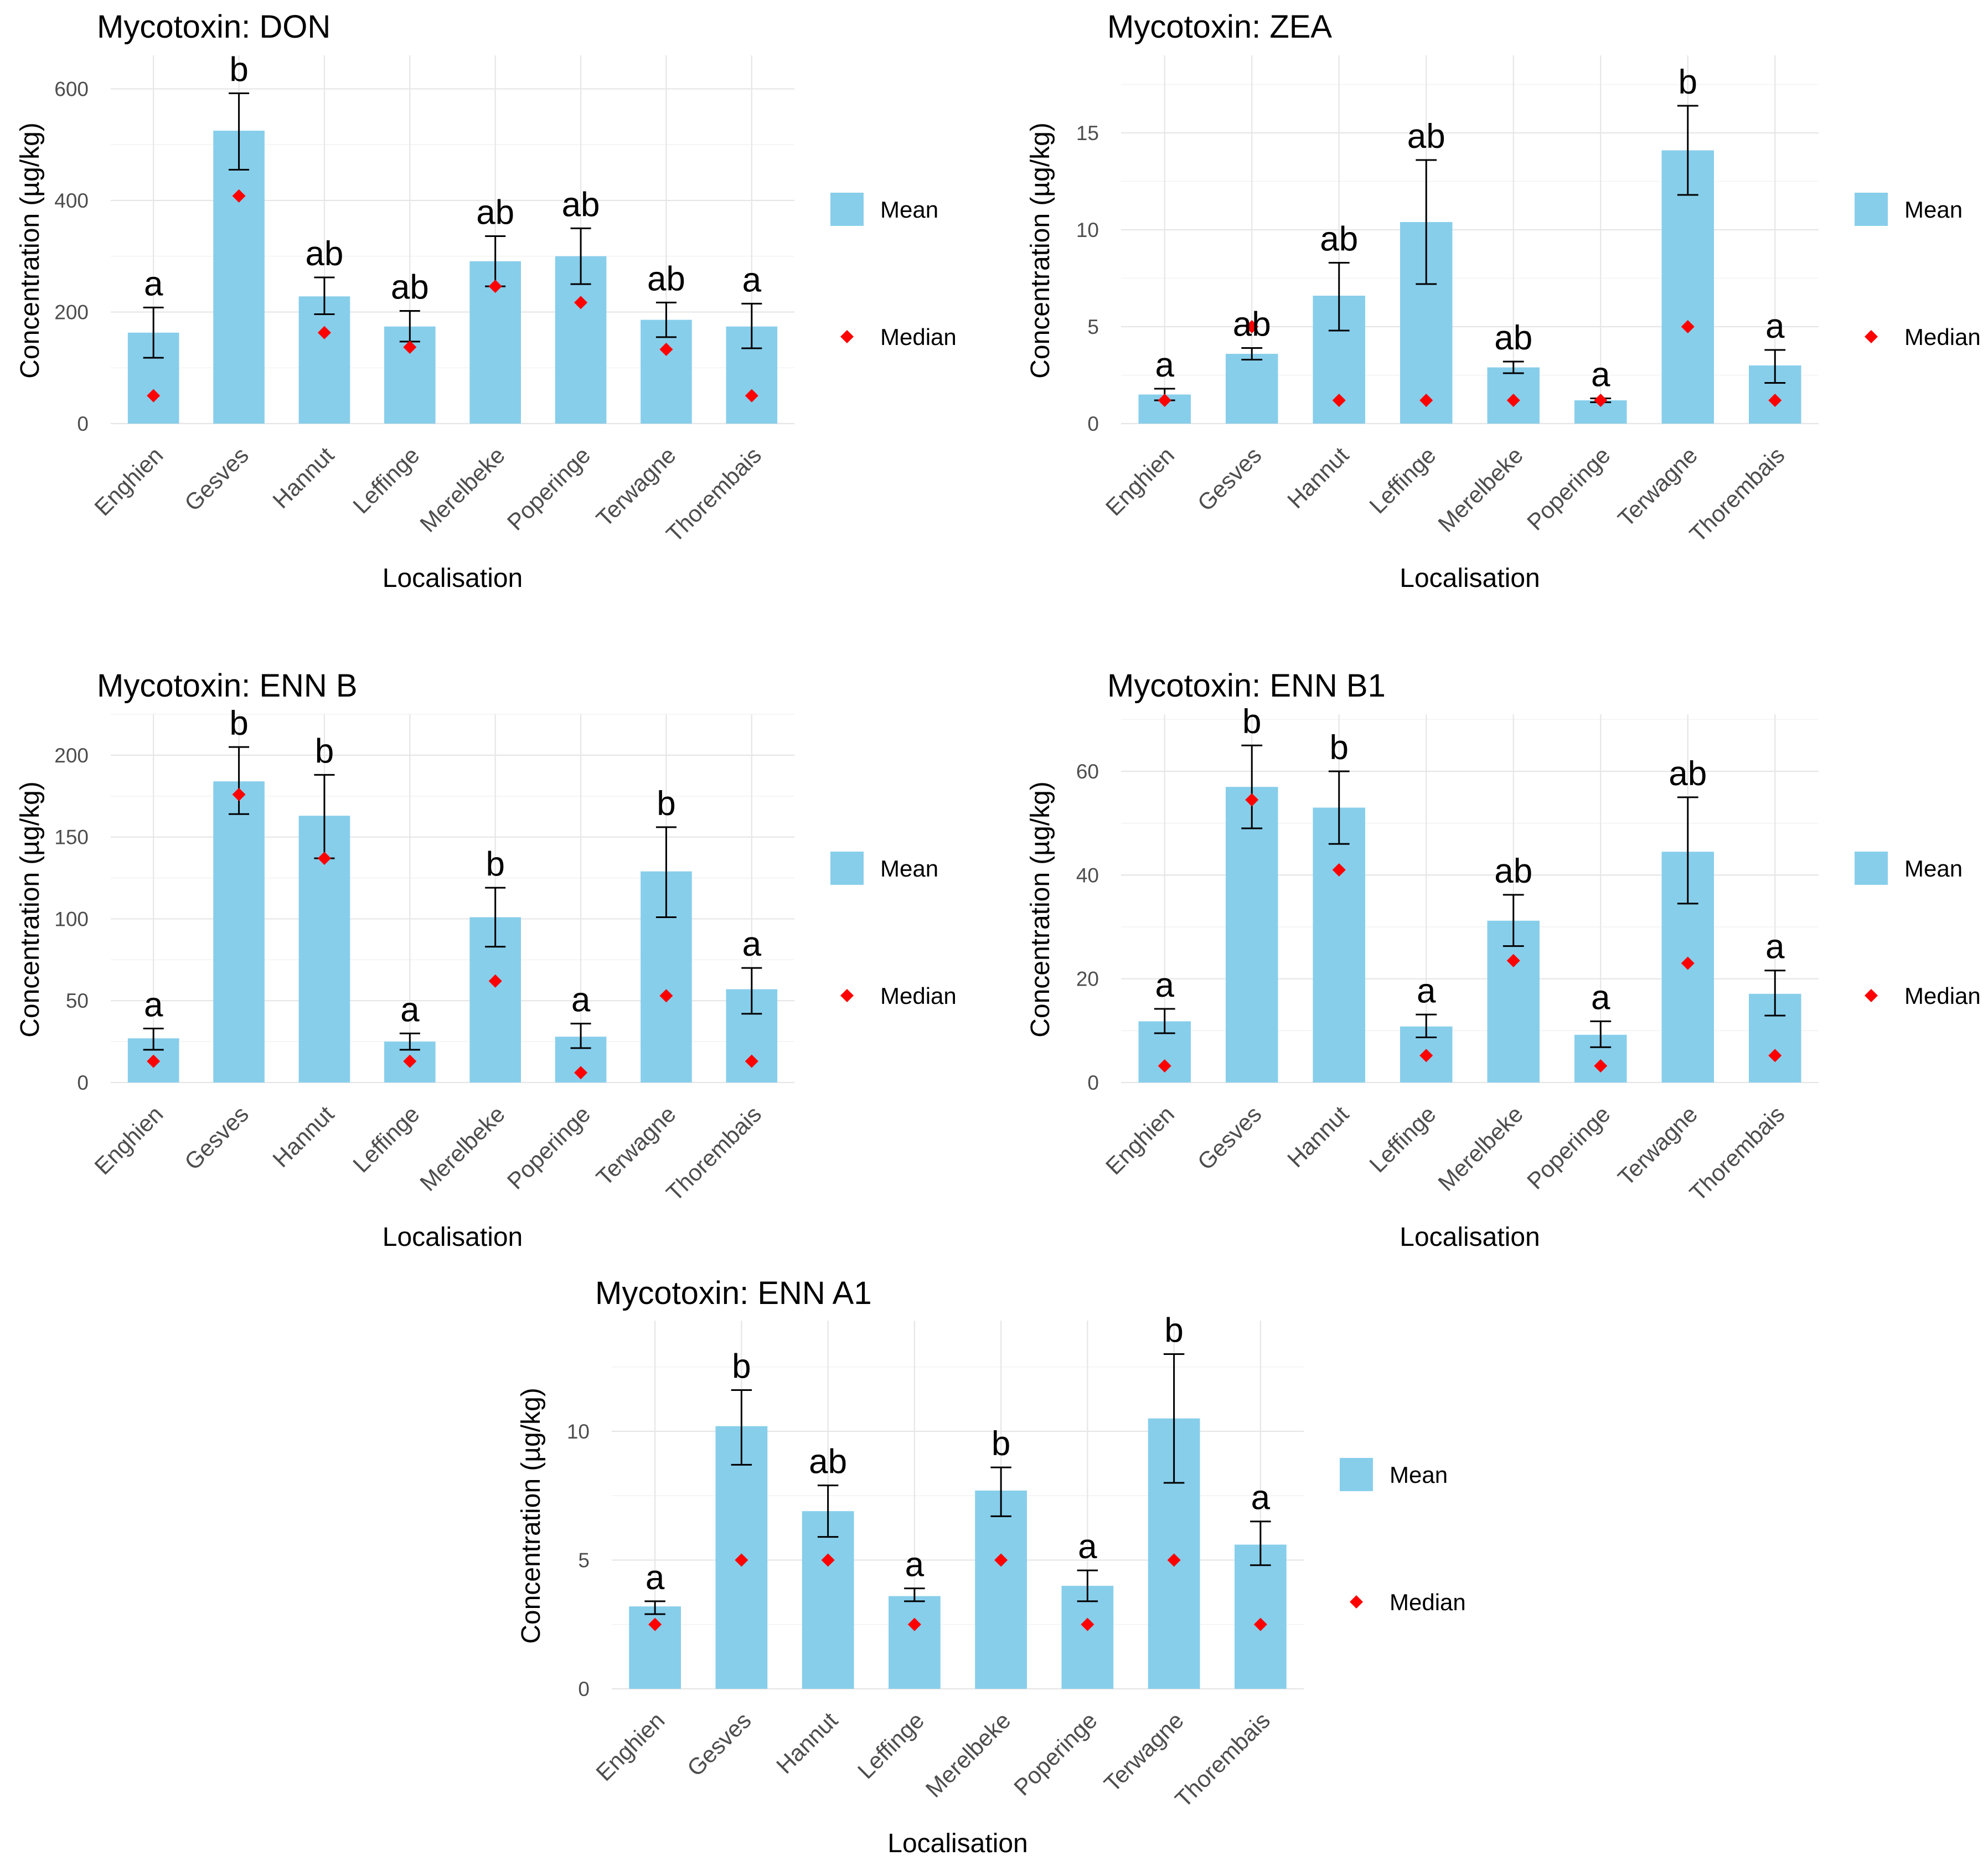 The image size is (1988, 1866). What do you see at coordinates (239, 932) in the screenshot?
I see `bar-gesves` at bounding box center [239, 932].